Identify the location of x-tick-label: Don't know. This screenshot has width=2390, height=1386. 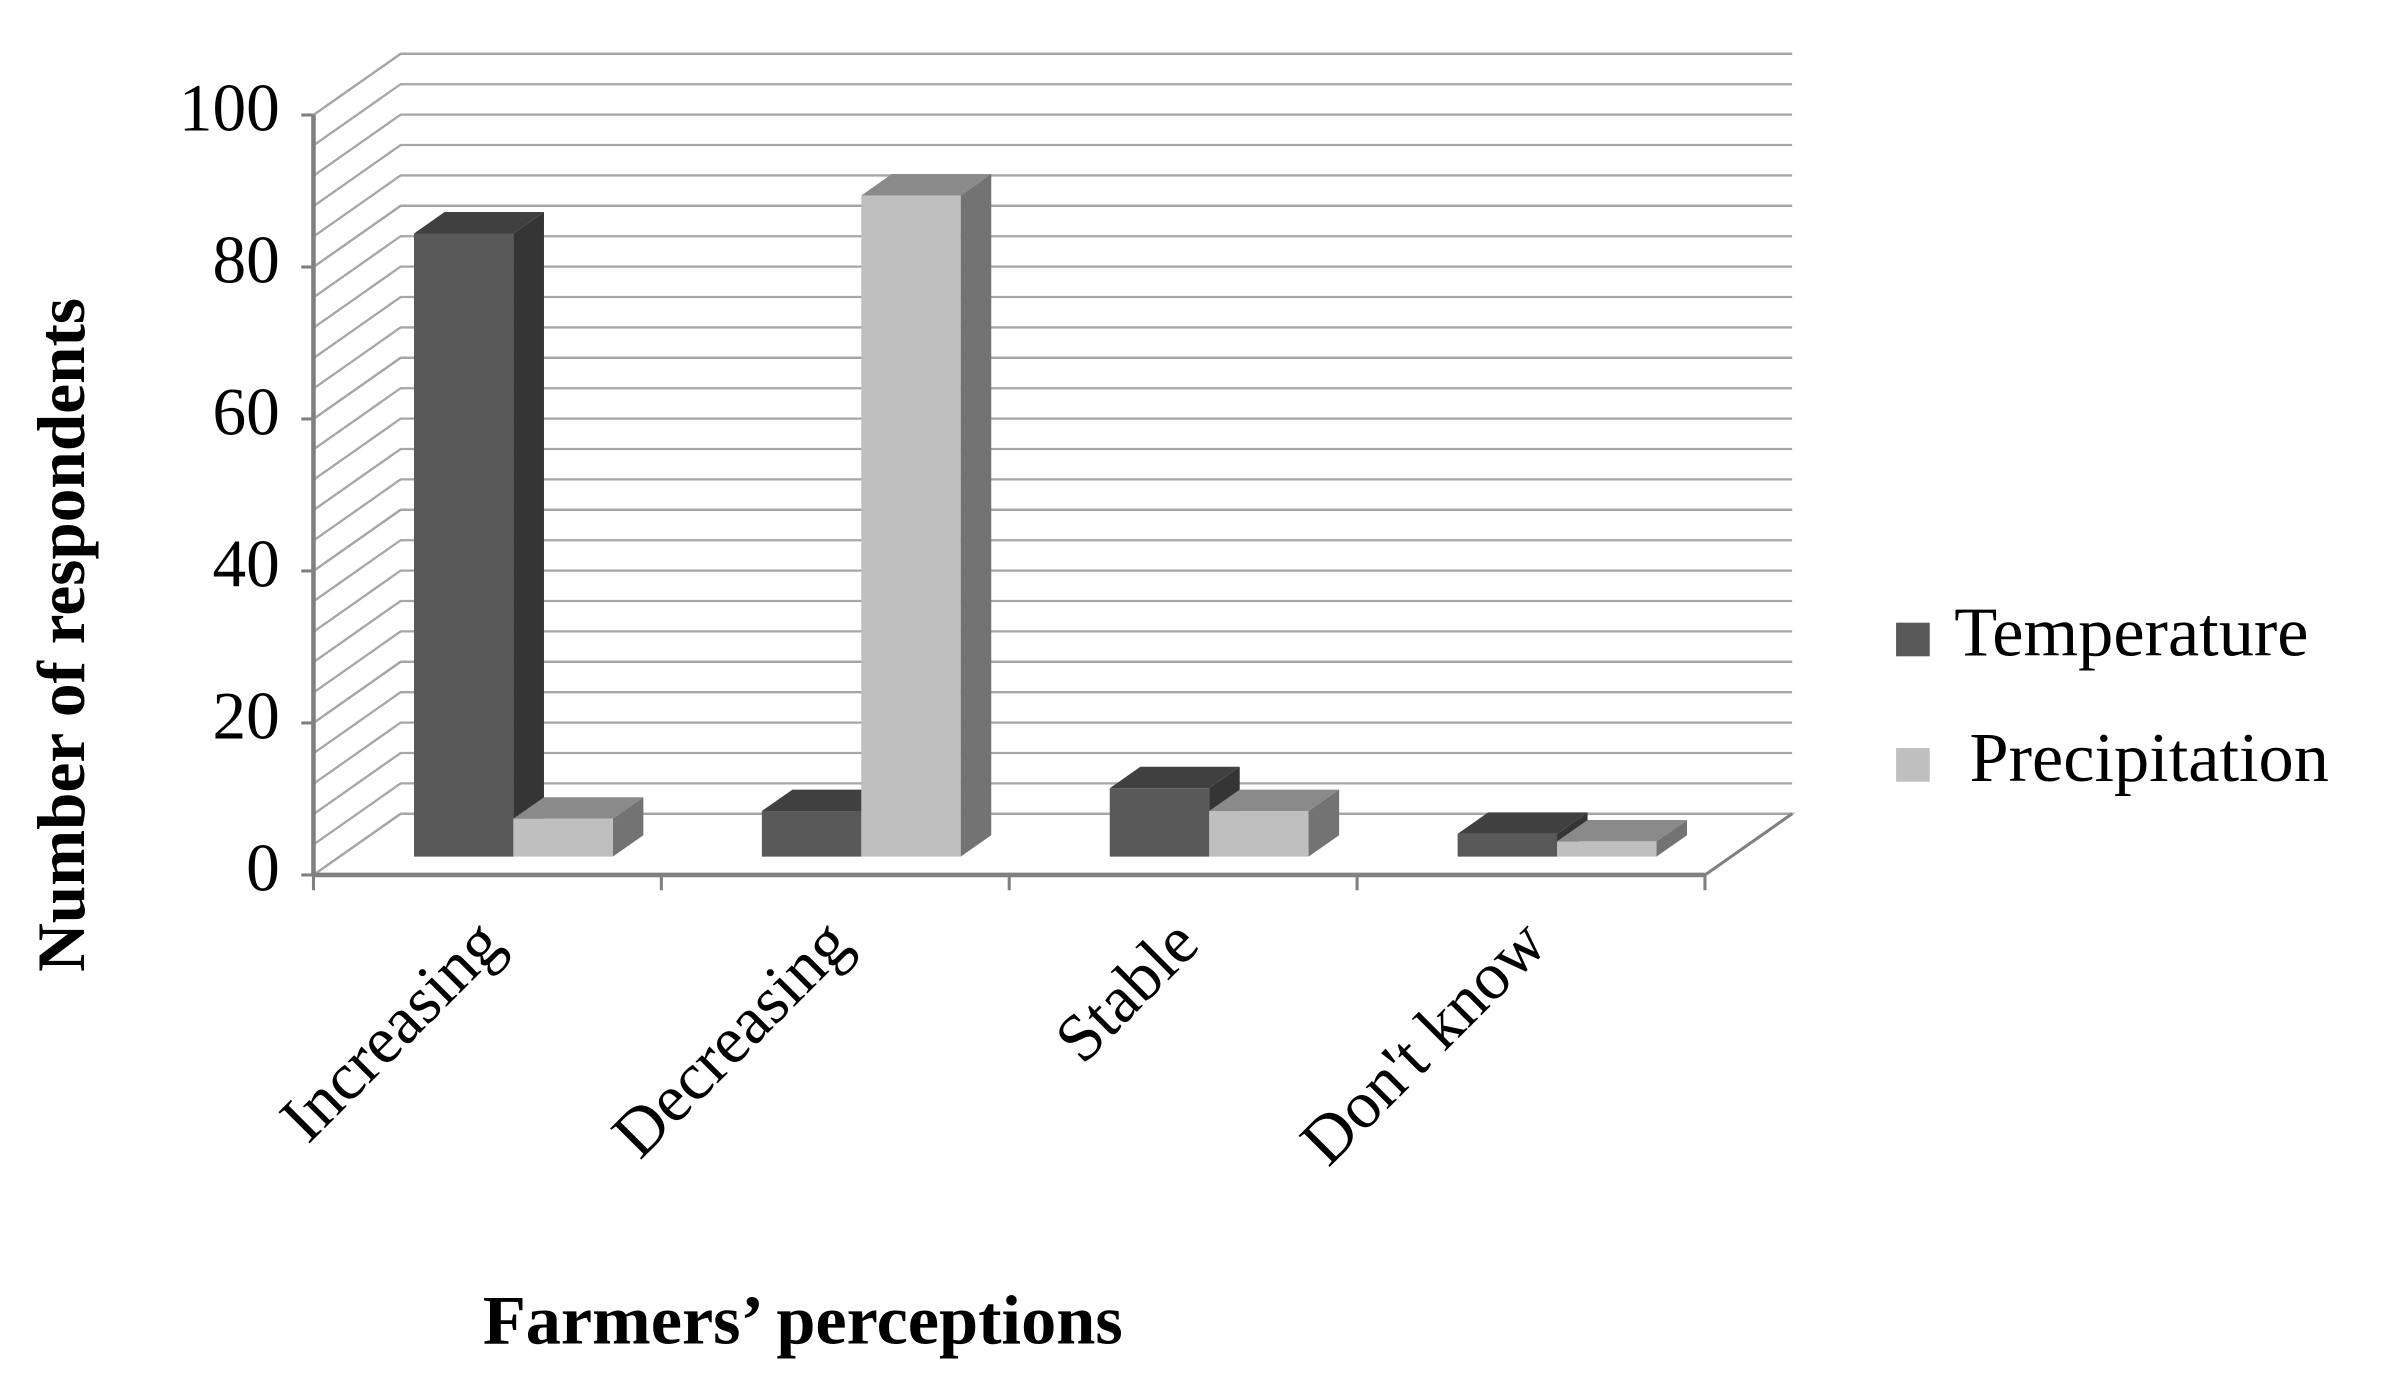
(1423, 1041).